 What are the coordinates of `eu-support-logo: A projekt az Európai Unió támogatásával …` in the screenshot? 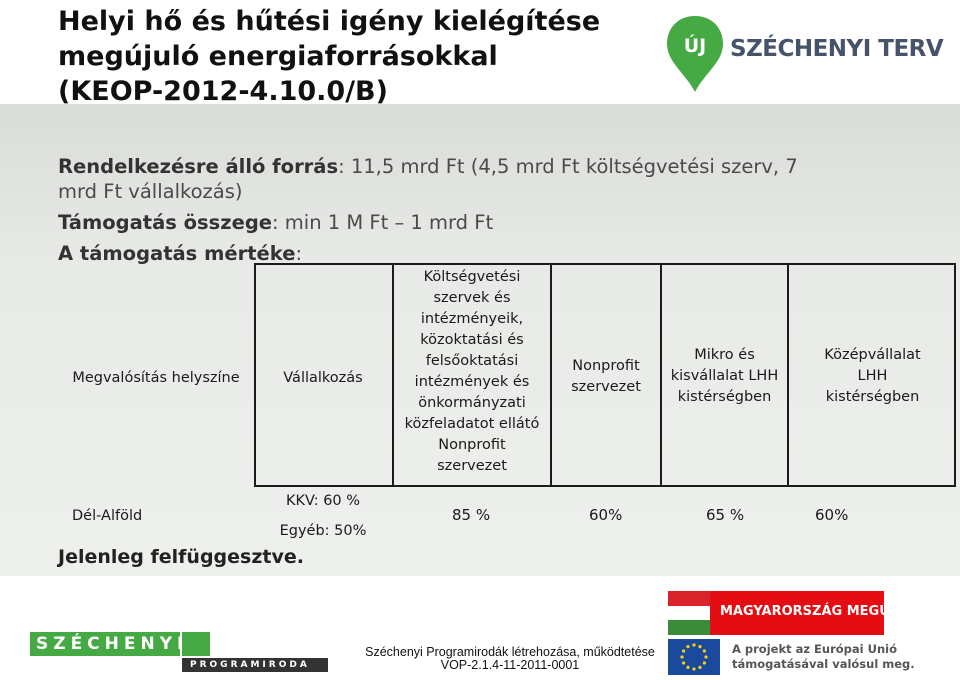 It's located at (813, 657).